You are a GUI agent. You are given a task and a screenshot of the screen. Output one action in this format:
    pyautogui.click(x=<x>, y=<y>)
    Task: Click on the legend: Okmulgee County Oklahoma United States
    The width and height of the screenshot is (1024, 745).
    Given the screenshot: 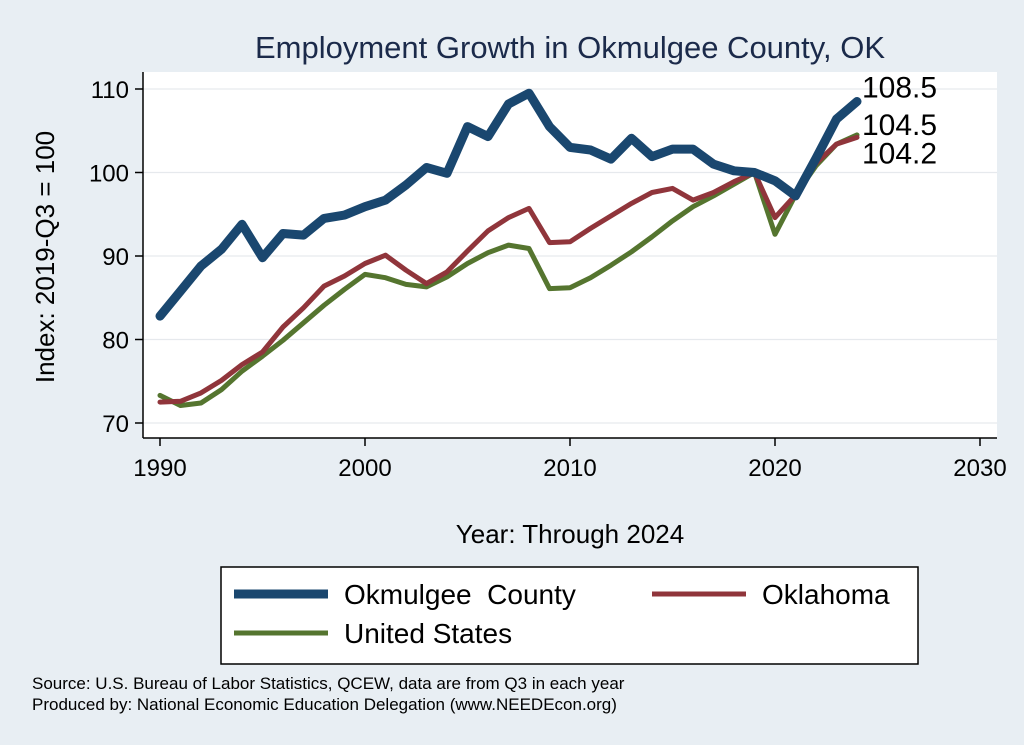 What is the action you would take?
    pyautogui.click(x=569, y=615)
    